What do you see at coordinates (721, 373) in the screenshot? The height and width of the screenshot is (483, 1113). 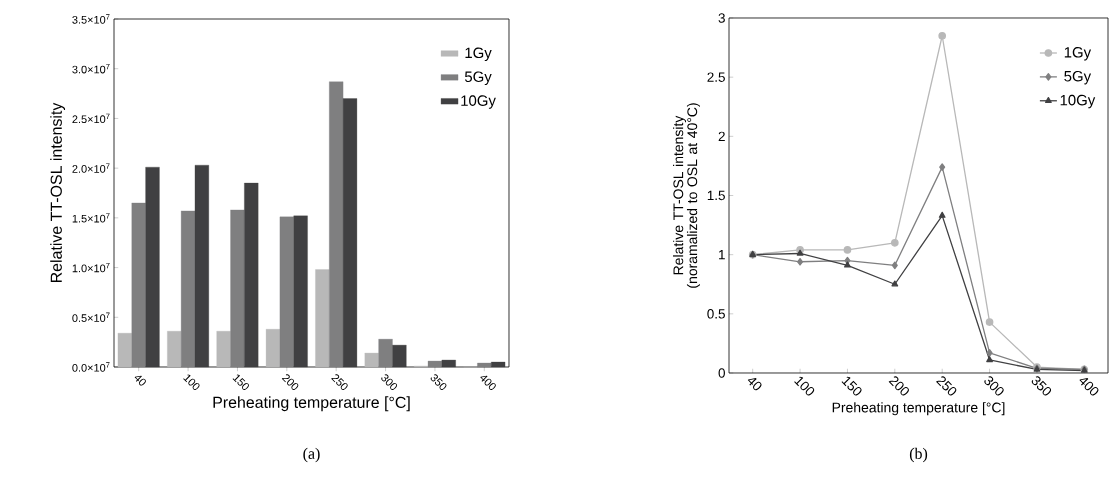 I see `y-tick-label: 0` at bounding box center [721, 373].